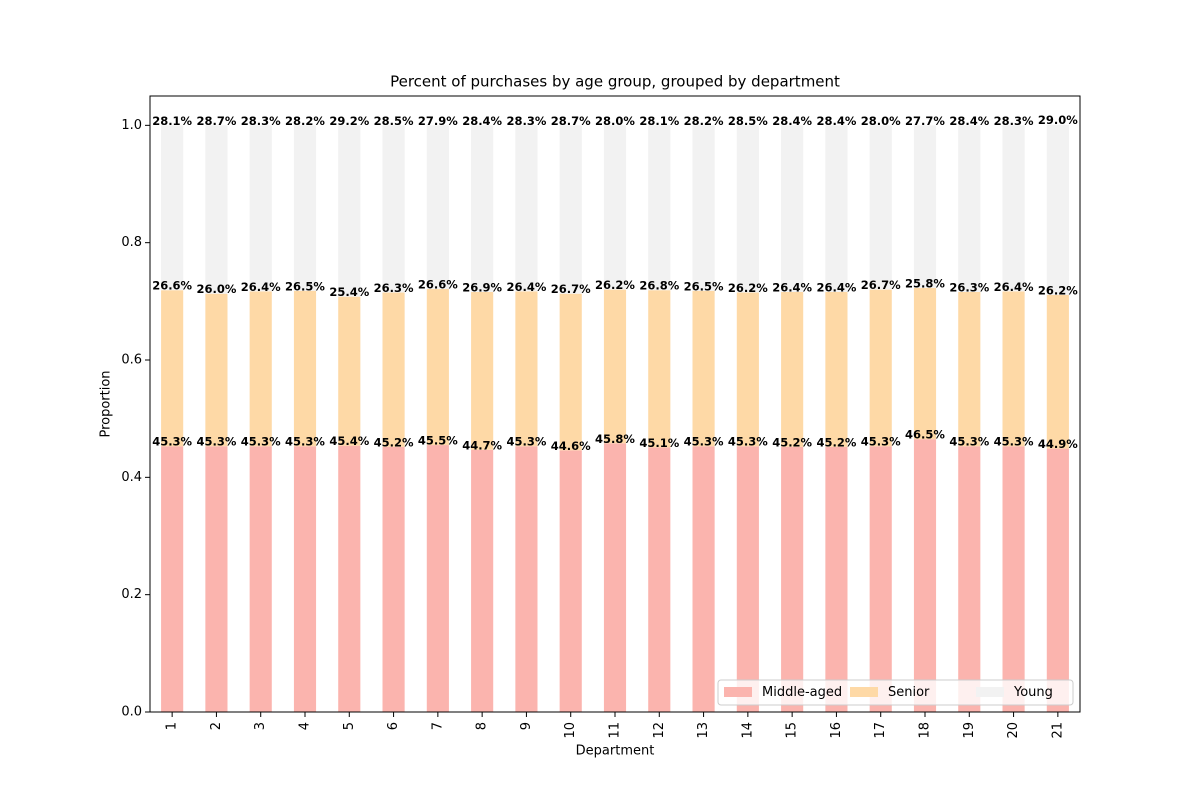  What do you see at coordinates (1058, 120) in the screenshot?
I see `value-label: 29.0%` at bounding box center [1058, 120].